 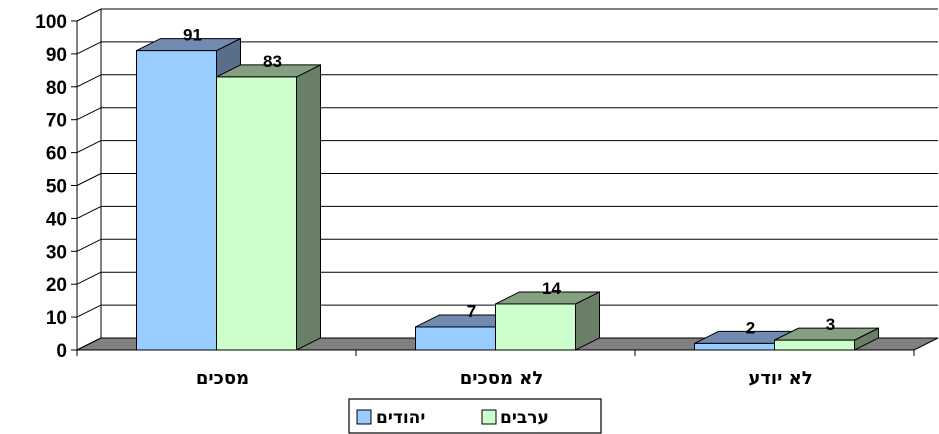 What do you see at coordinates (222, 378) in the screenshot?
I see `category-label: מסכים` at bounding box center [222, 378].